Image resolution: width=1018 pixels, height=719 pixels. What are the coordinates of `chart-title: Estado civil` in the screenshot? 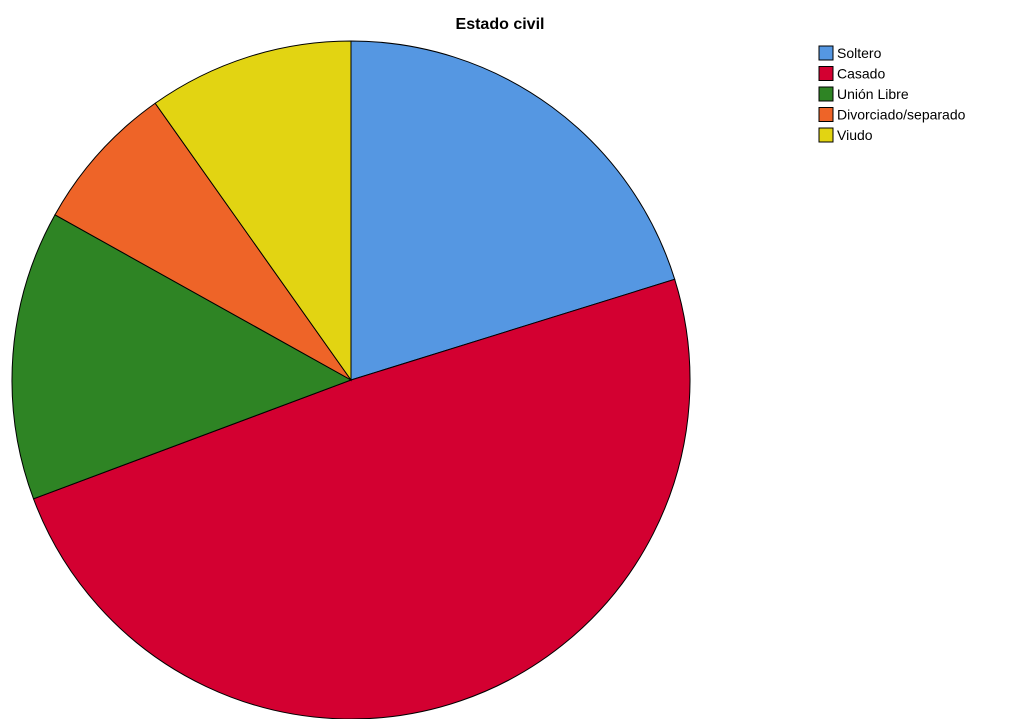 It's located at (500, 24).